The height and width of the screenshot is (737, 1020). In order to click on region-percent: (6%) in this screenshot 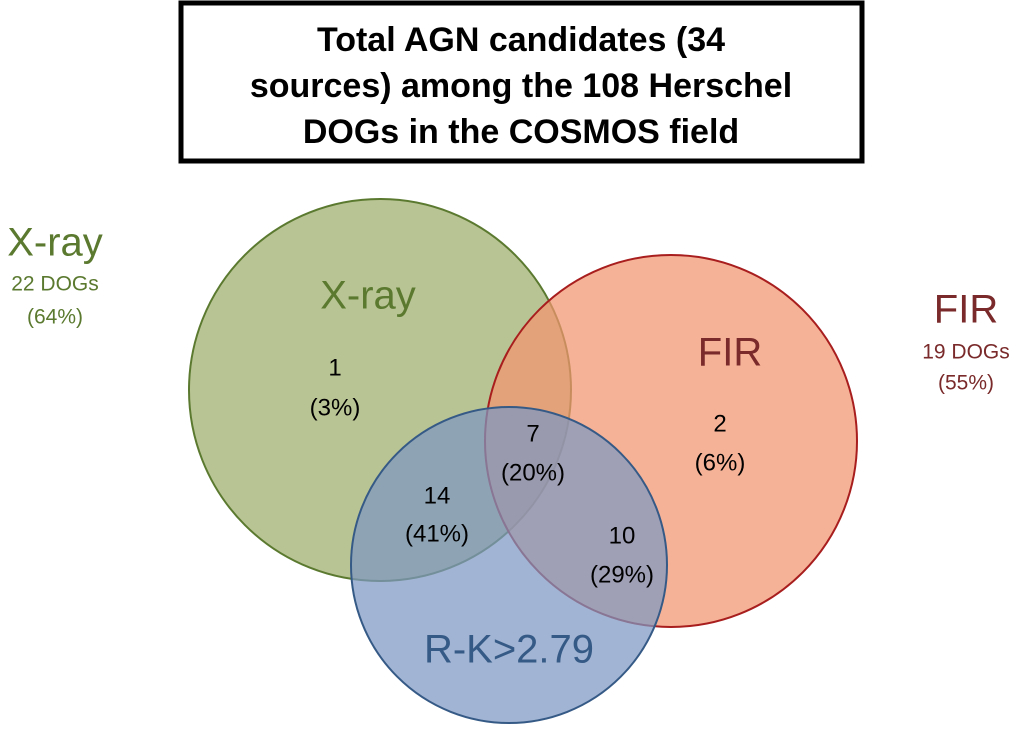, I will do `click(720, 462)`.